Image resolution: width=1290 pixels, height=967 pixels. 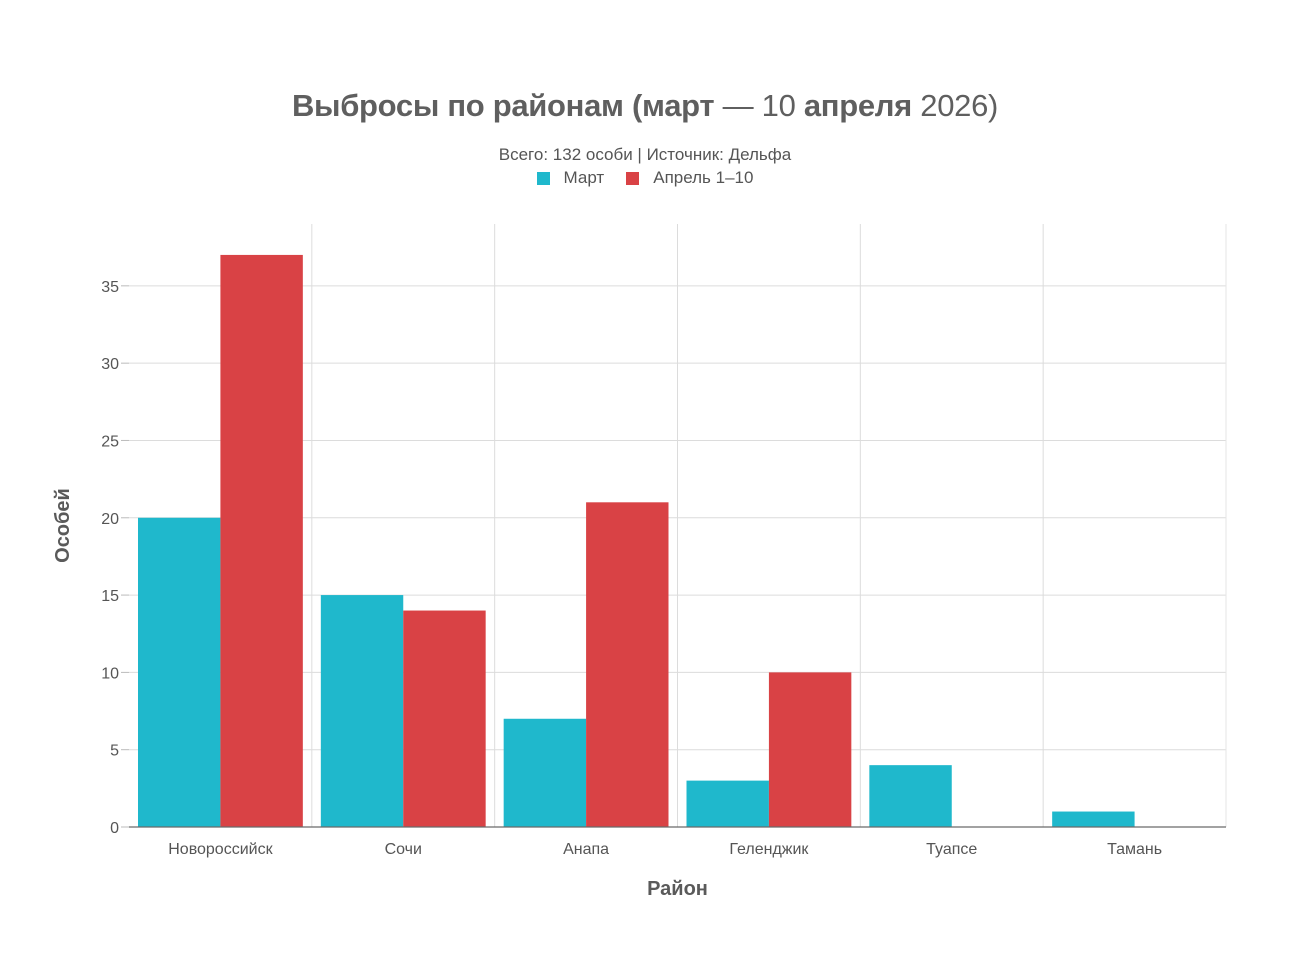 I want to click on y-axis-title: Особей, so click(x=63, y=525).